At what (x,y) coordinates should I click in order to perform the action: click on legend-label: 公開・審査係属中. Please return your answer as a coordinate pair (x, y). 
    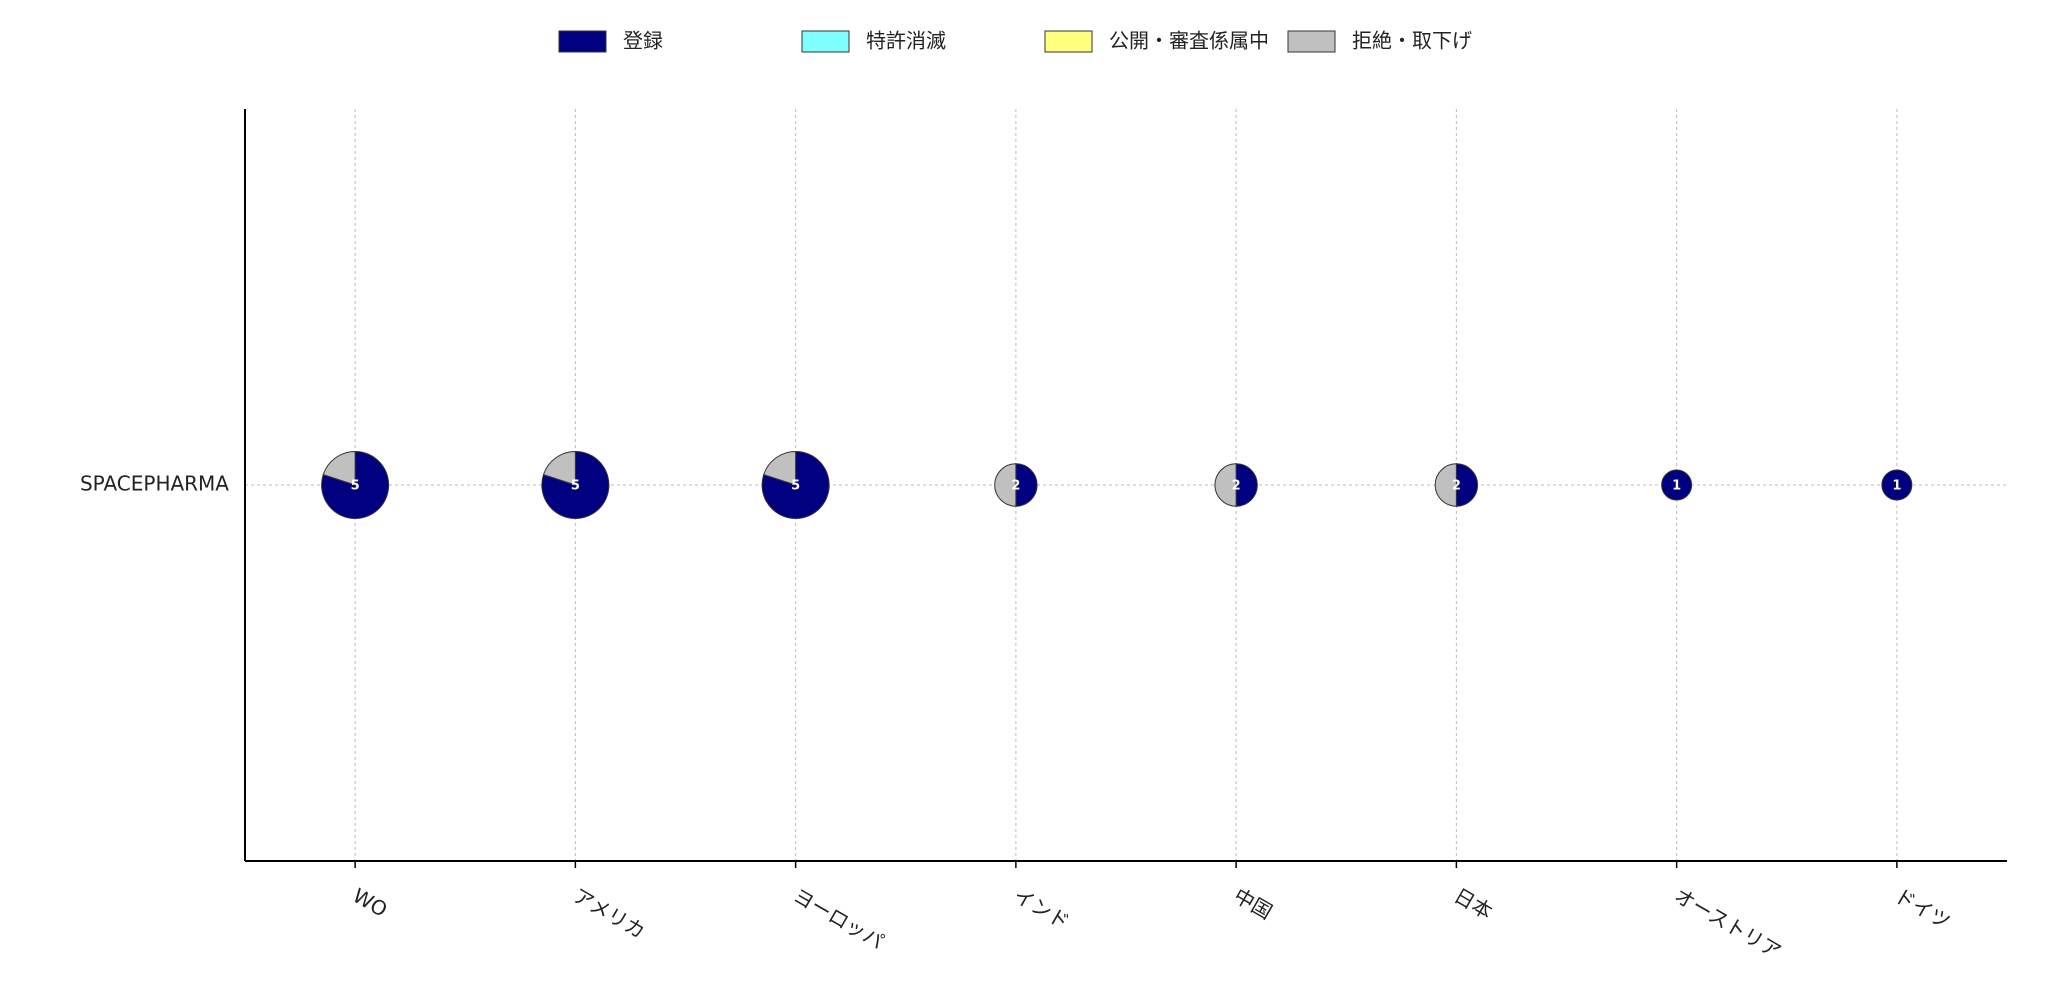
    Looking at the image, I should click on (1189, 41).